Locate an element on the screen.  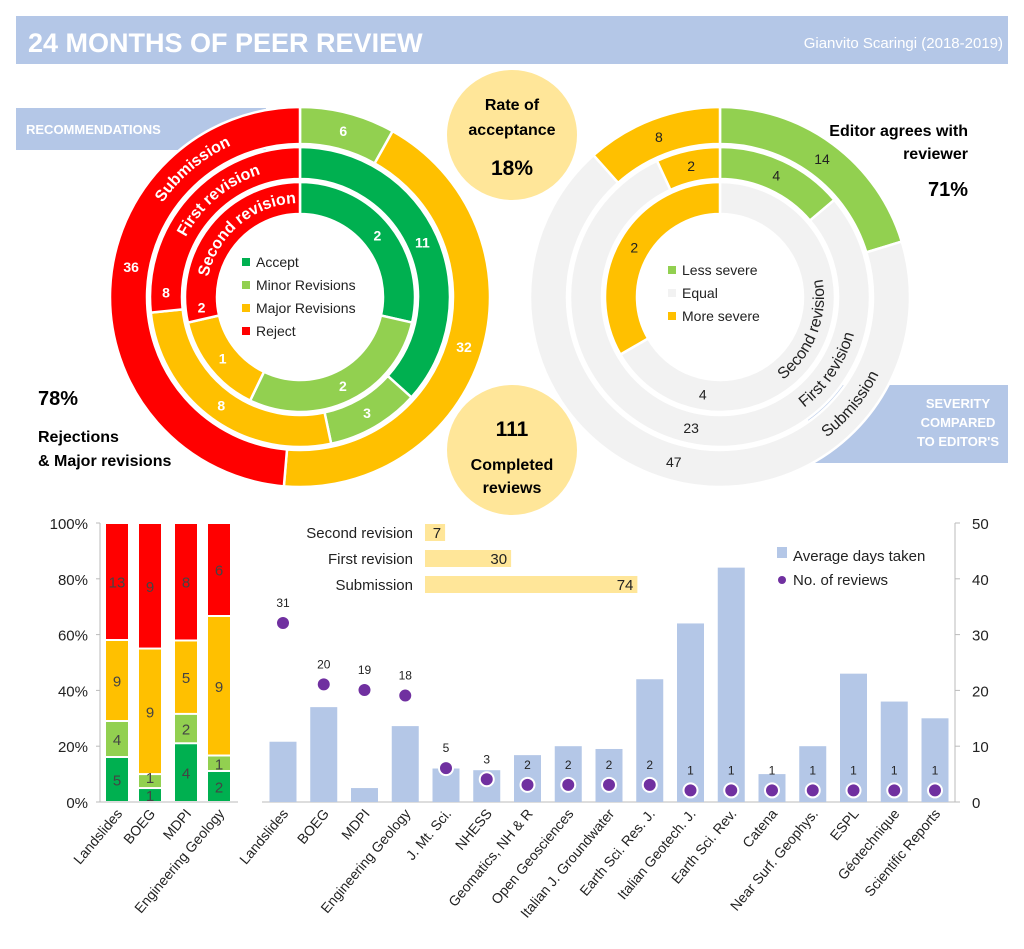
rejection-label-1: Rejections is located at coordinates (78, 437).